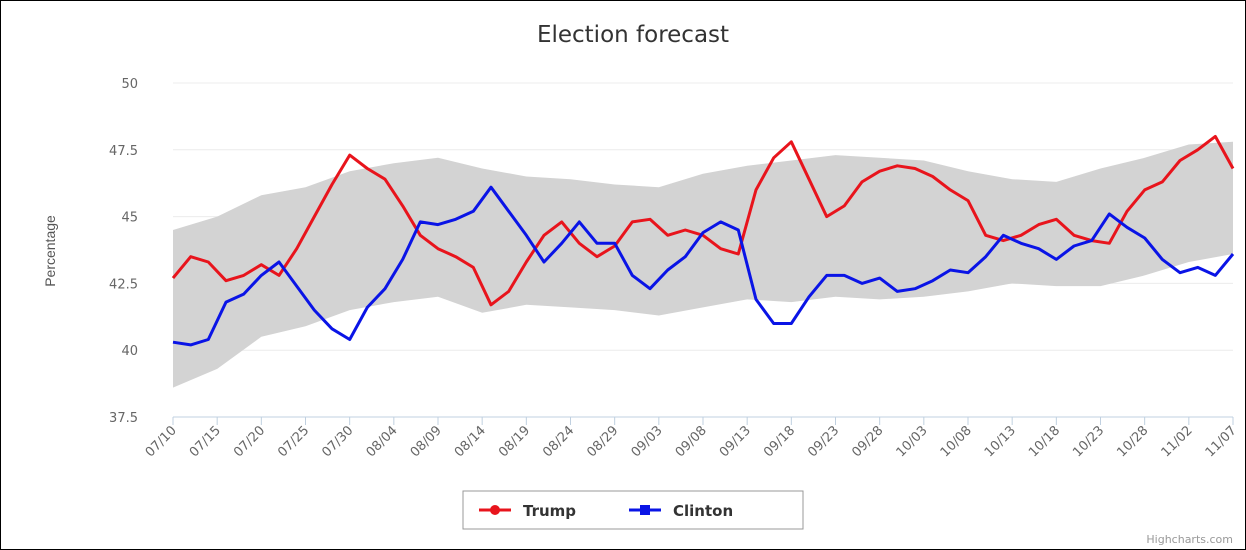  What do you see at coordinates (823, 441) in the screenshot?
I see `x-tick-label: 09/23` at bounding box center [823, 441].